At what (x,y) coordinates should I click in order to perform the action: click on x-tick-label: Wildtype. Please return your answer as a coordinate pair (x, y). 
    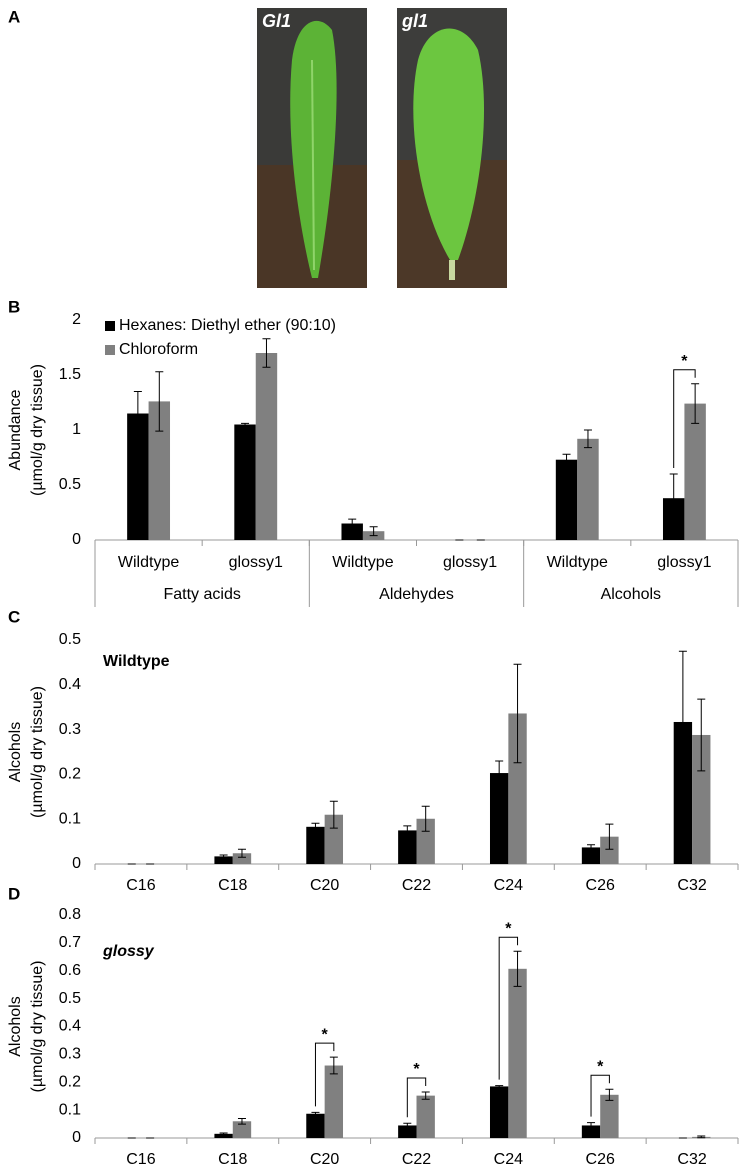
    Looking at the image, I should click on (362, 562).